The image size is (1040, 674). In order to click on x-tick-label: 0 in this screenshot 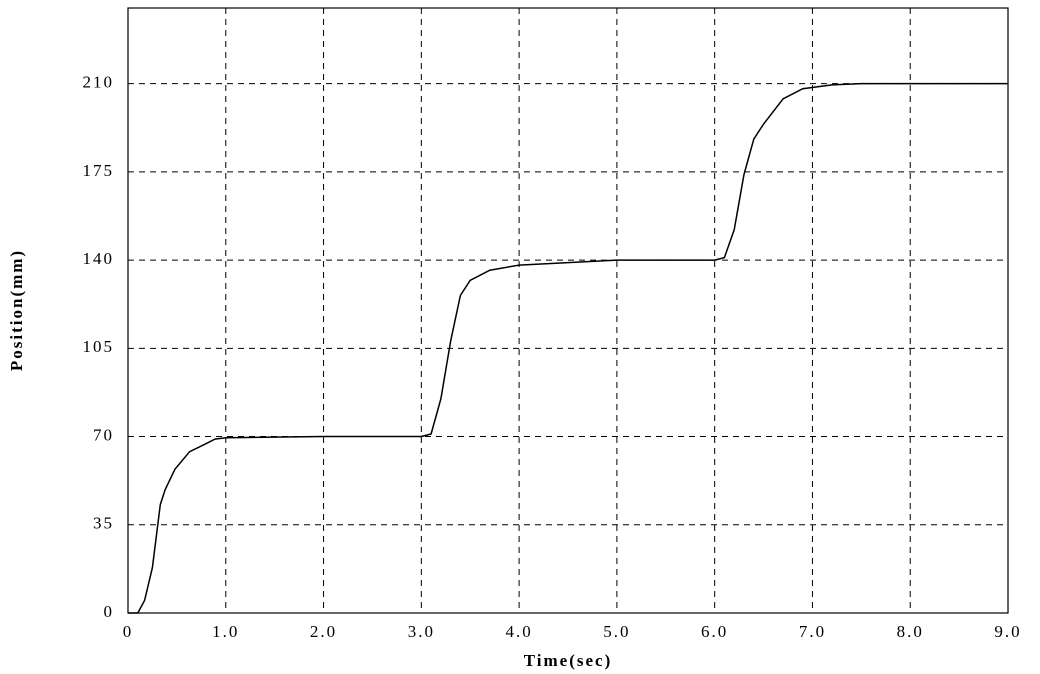, I will do `click(128, 631)`.